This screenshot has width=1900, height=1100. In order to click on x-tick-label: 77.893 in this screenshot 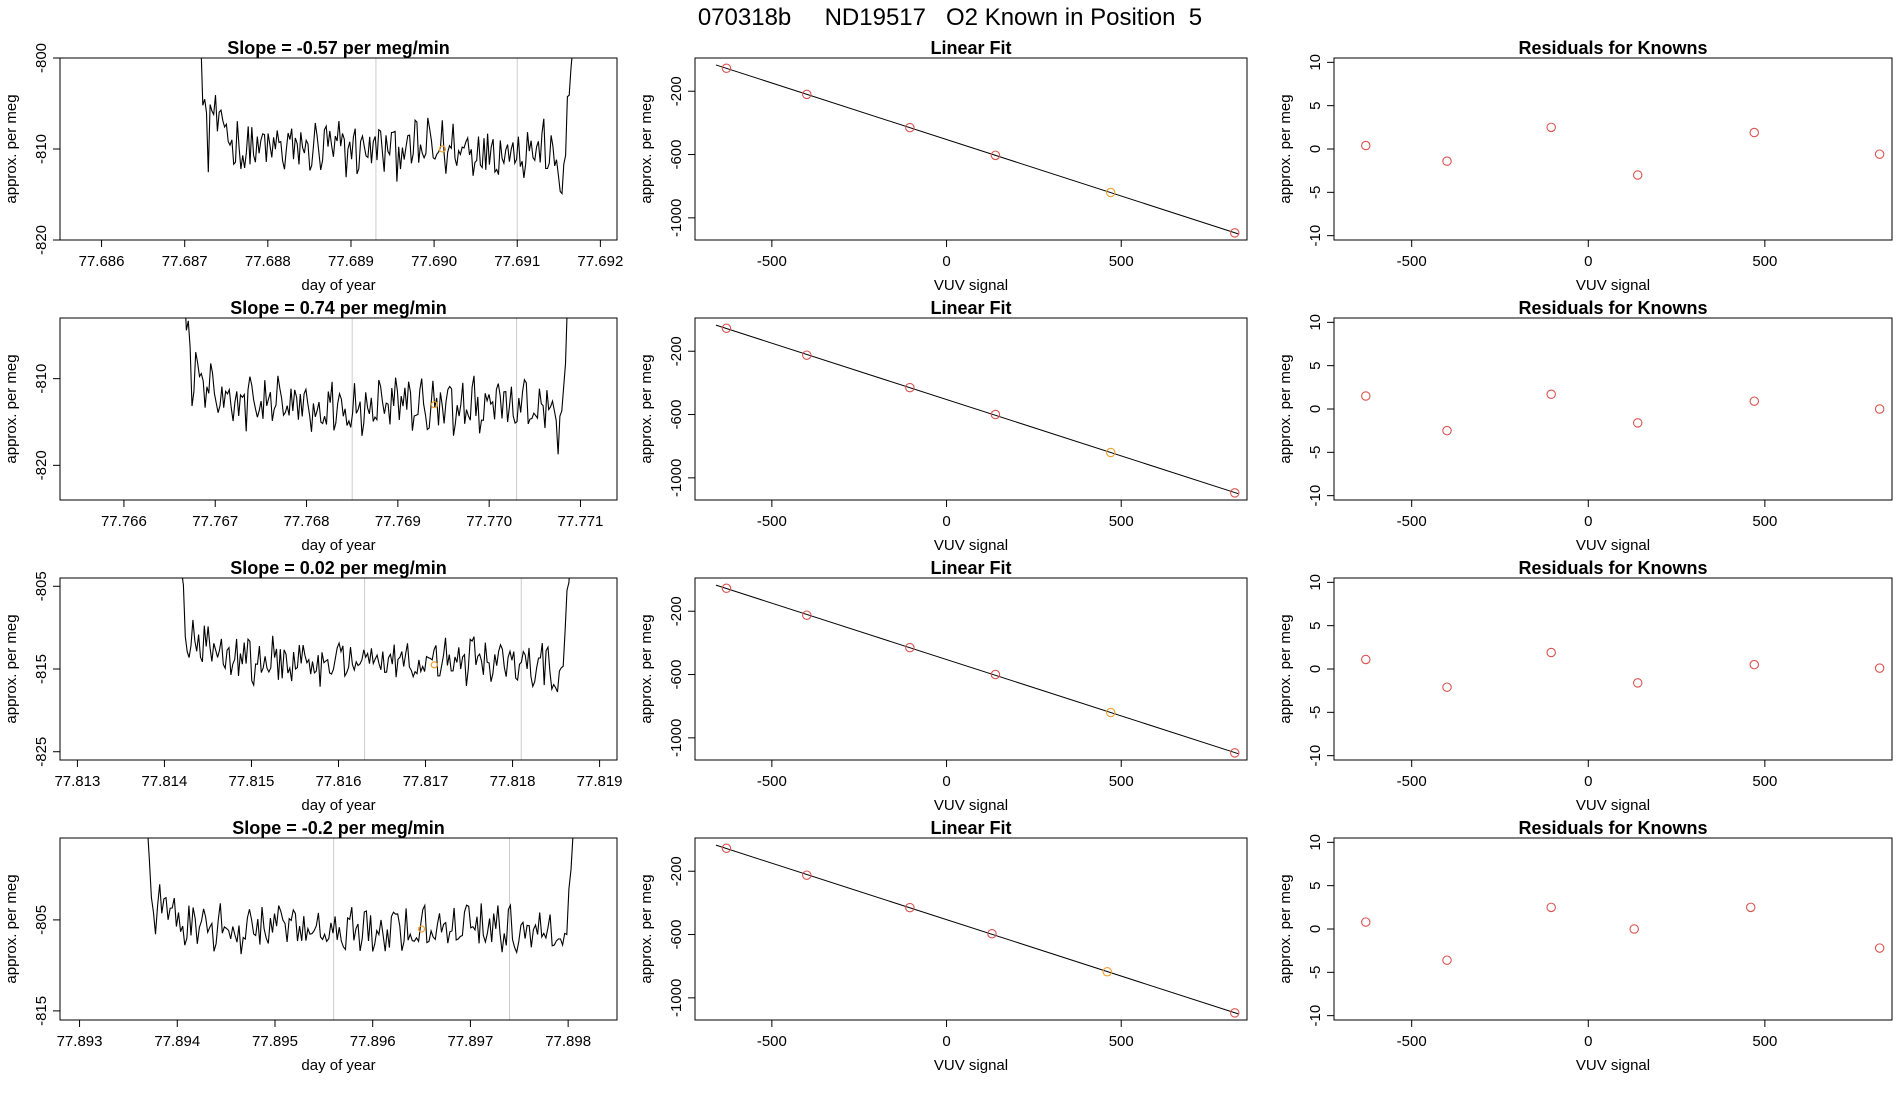, I will do `click(80, 1041)`.